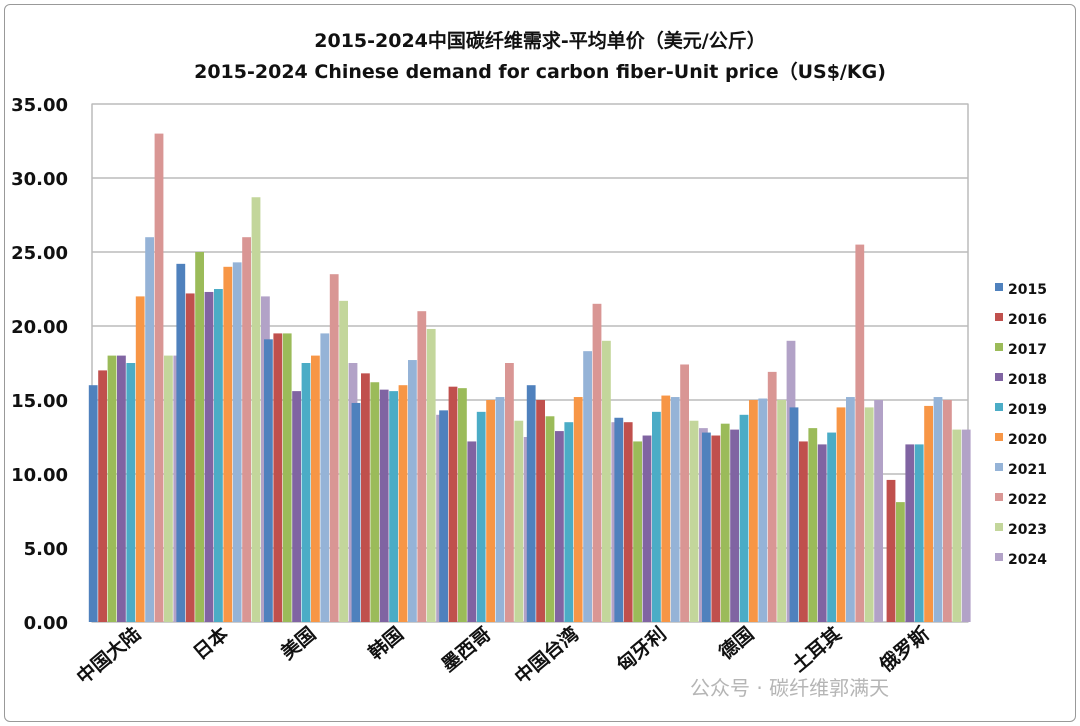  I want to click on x-tick-label: 日本, so click(211, 643).